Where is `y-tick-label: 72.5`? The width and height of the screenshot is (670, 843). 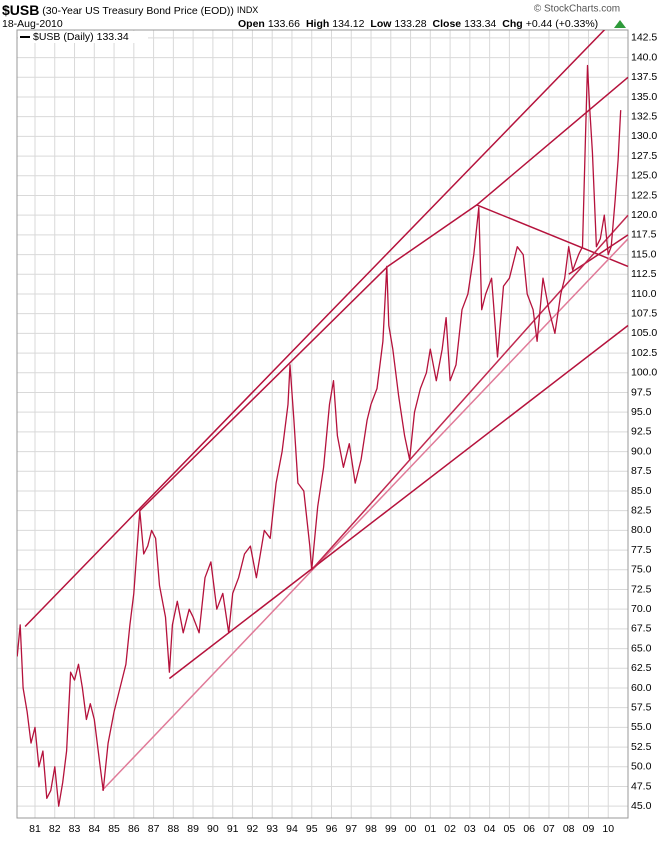 y-tick-label: 72.5 is located at coordinates (641, 589).